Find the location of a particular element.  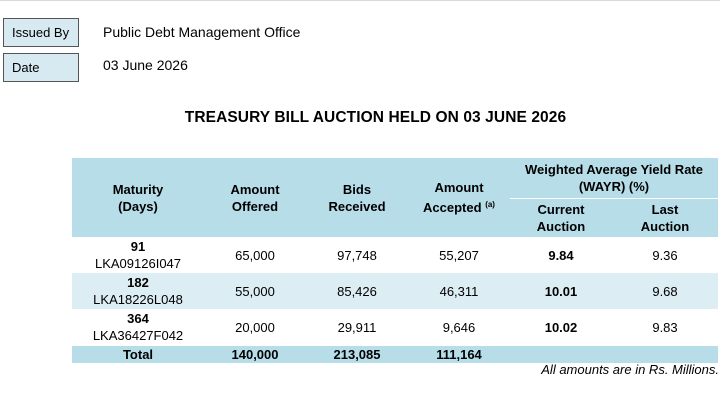

issued-by-value: Public Debt Management Office is located at coordinates (202, 32).